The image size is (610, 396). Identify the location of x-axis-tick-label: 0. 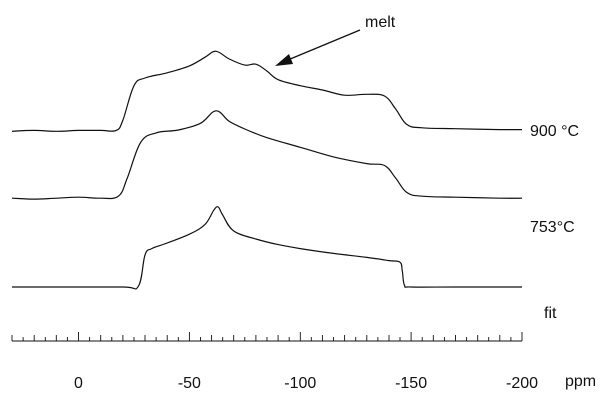
(78, 383).